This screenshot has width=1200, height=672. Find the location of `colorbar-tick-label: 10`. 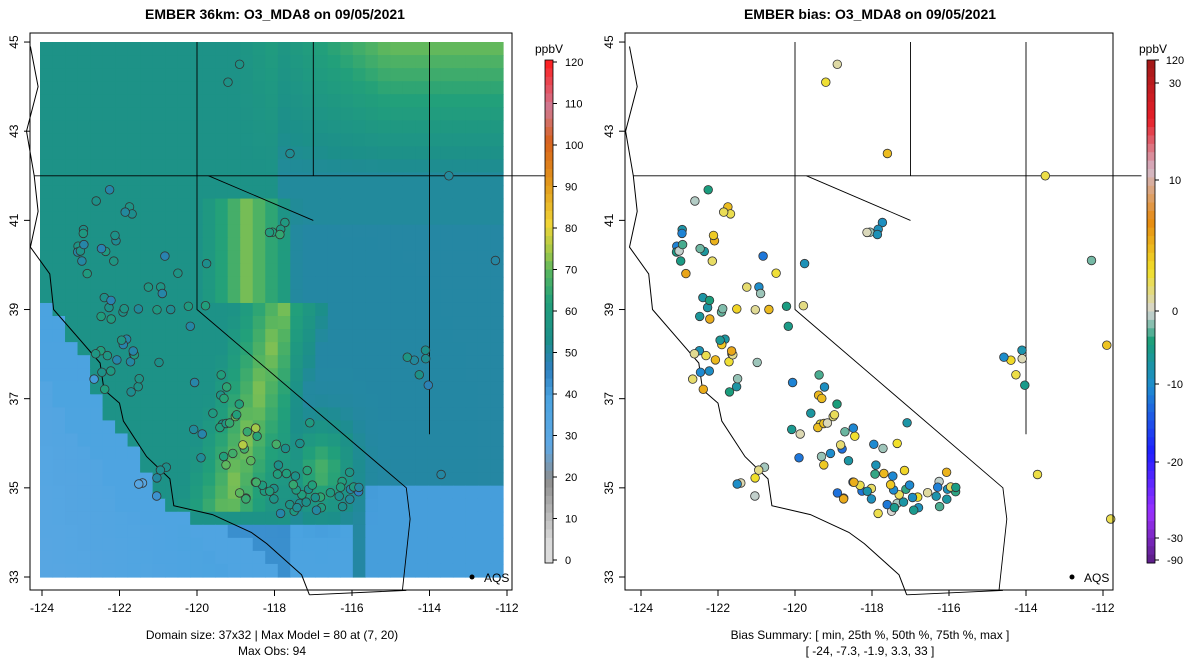

colorbar-tick-label: 10 is located at coordinates (1175, 181).